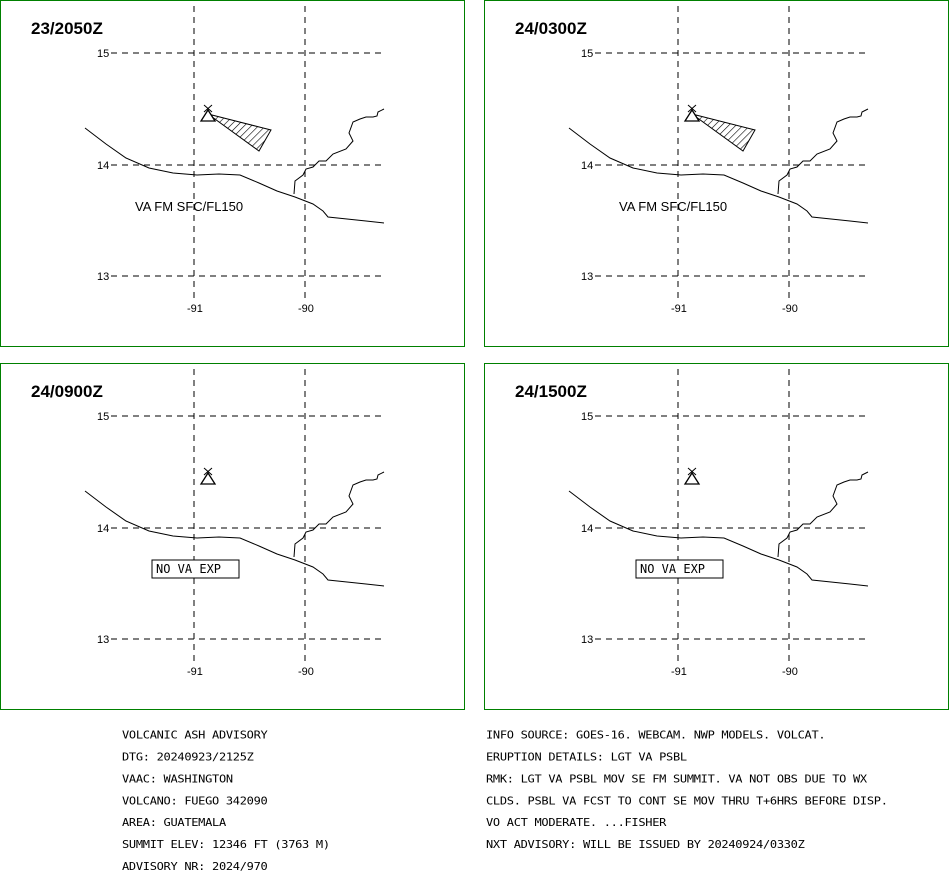  What do you see at coordinates (177, 778) in the screenshot?
I see `advisory-line: VAAC: WASHINGTON` at bounding box center [177, 778].